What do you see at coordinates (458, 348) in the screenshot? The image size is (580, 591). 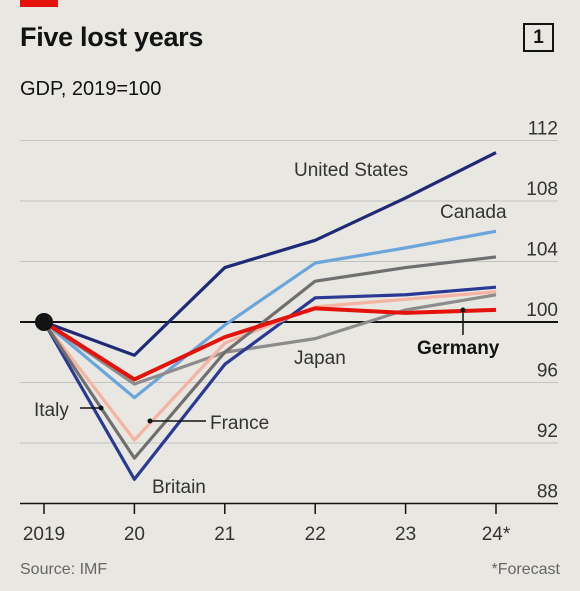 I see `label-germany: Germany` at bounding box center [458, 348].